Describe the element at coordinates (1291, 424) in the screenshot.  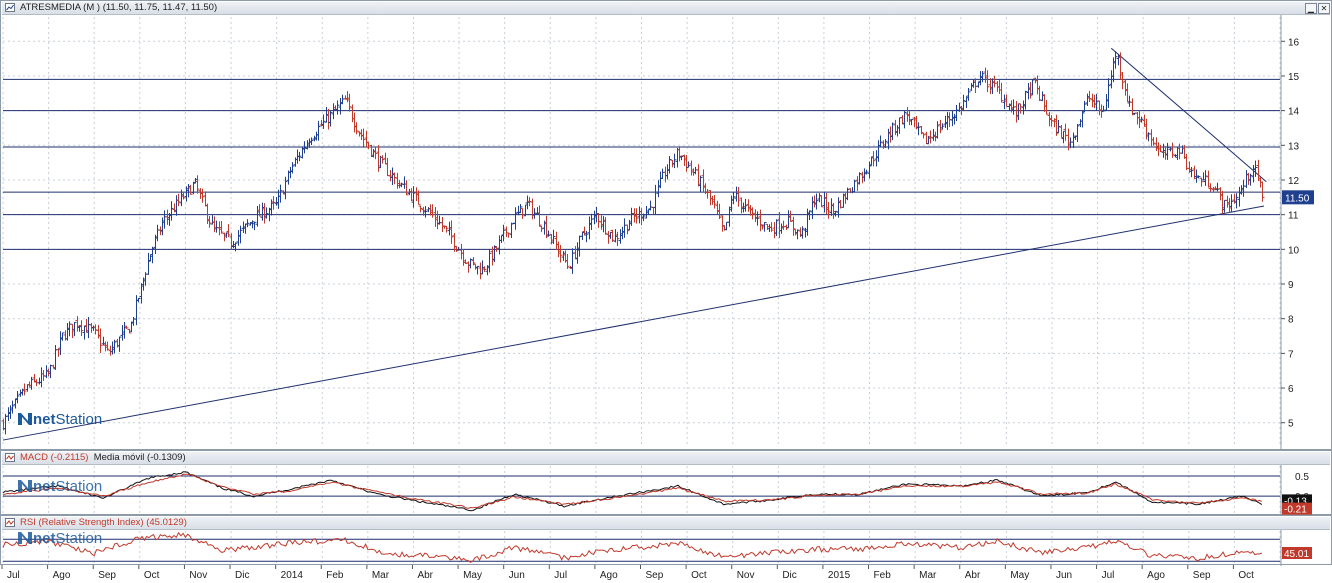
I see `y-tick-label: 5` at that location.